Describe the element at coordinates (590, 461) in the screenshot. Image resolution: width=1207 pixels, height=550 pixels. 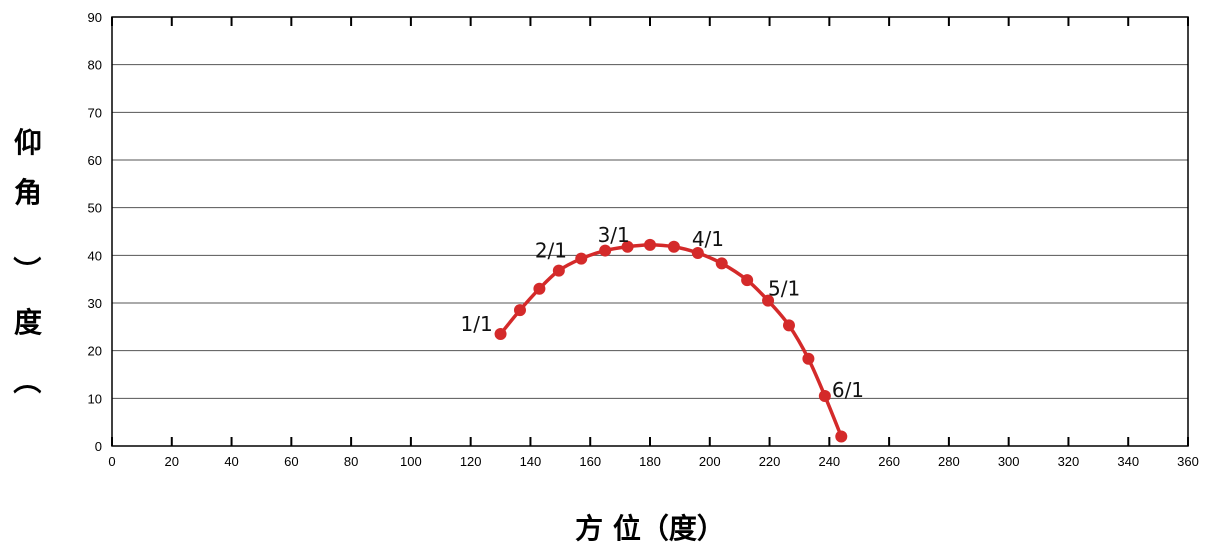
I see `x-tick-label: 160` at that location.